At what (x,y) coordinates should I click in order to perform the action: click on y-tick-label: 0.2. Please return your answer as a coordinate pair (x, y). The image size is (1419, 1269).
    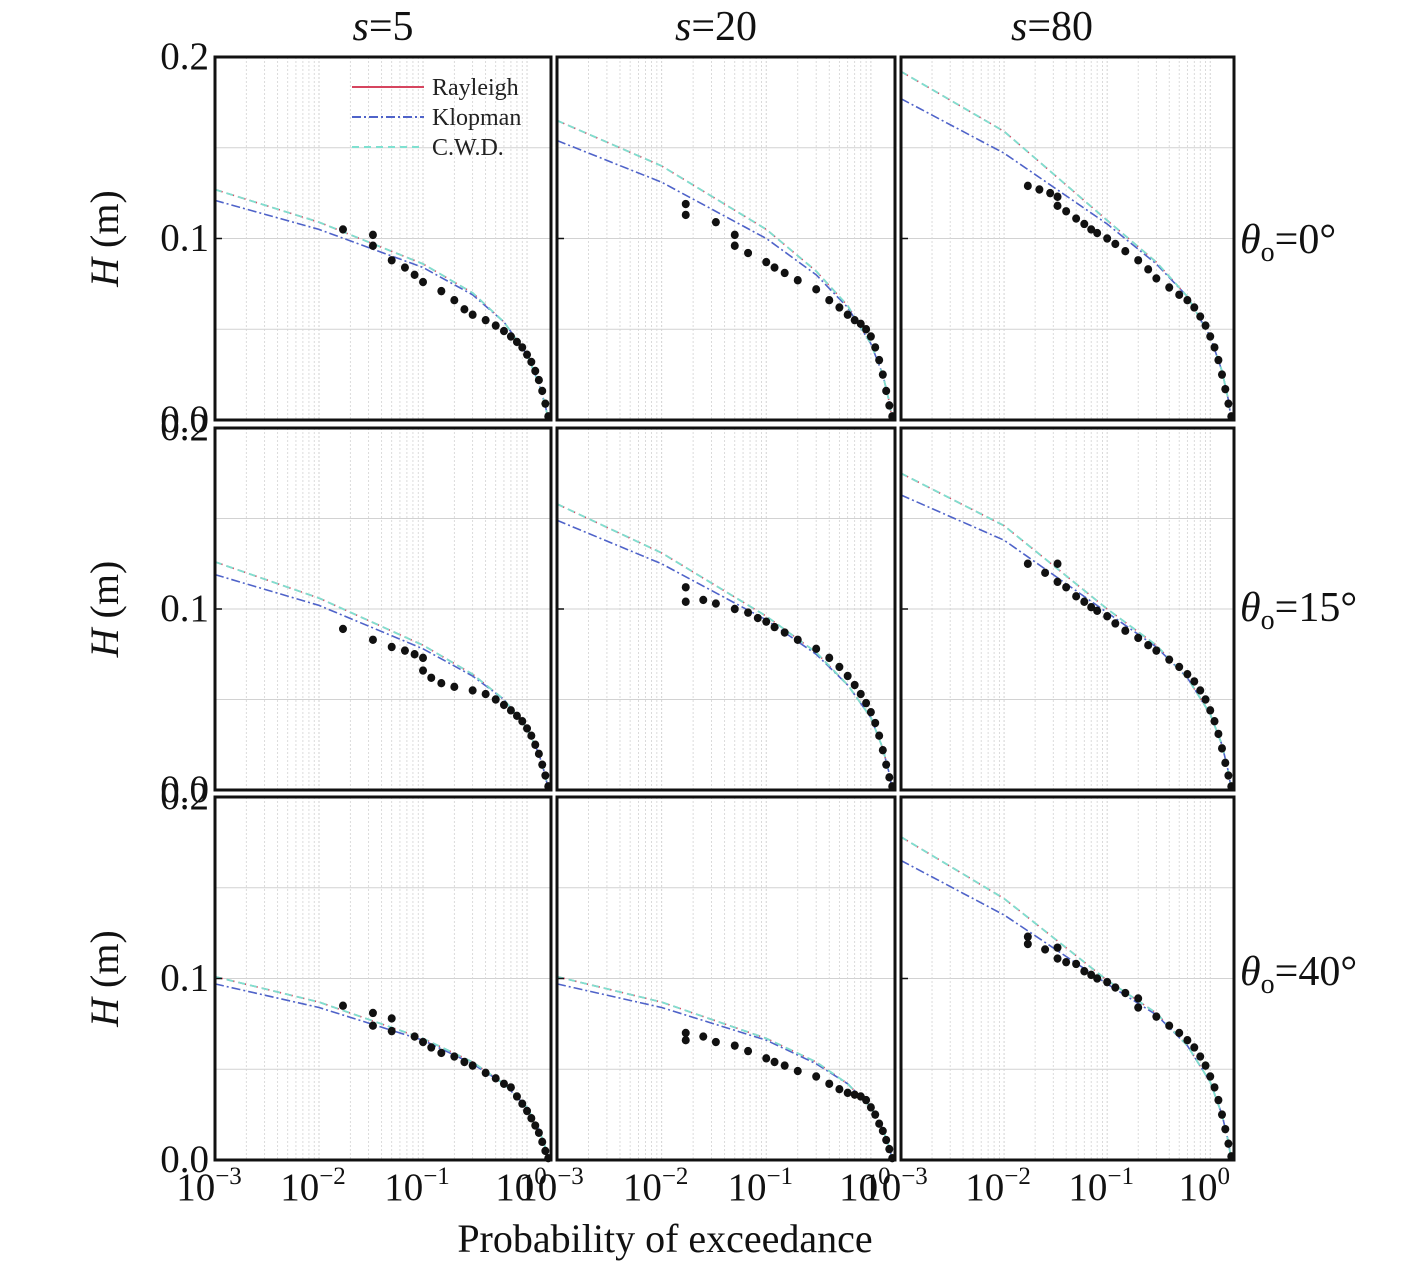
    Looking at the image, I should click on (184, 56).